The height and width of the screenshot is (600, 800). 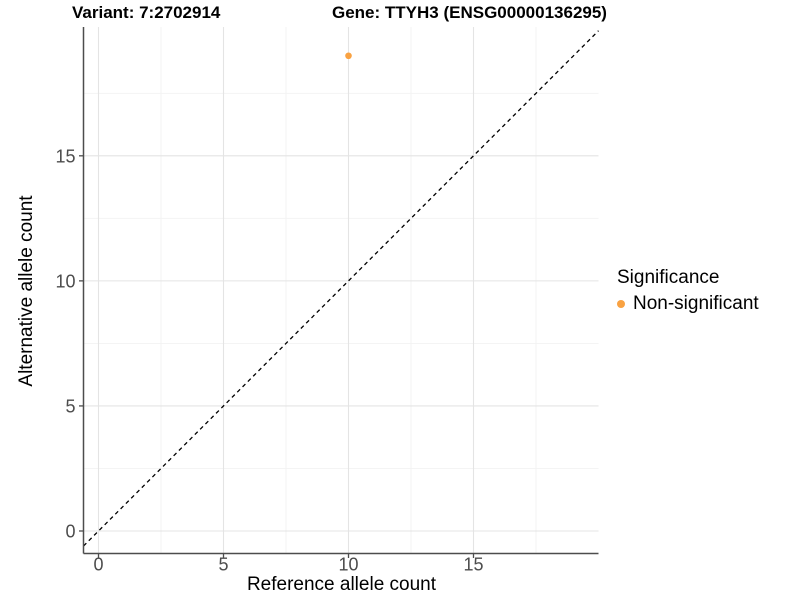 I want to click on plot-title-variant: Variant: 7:2702914, so click(x=146, y=12).